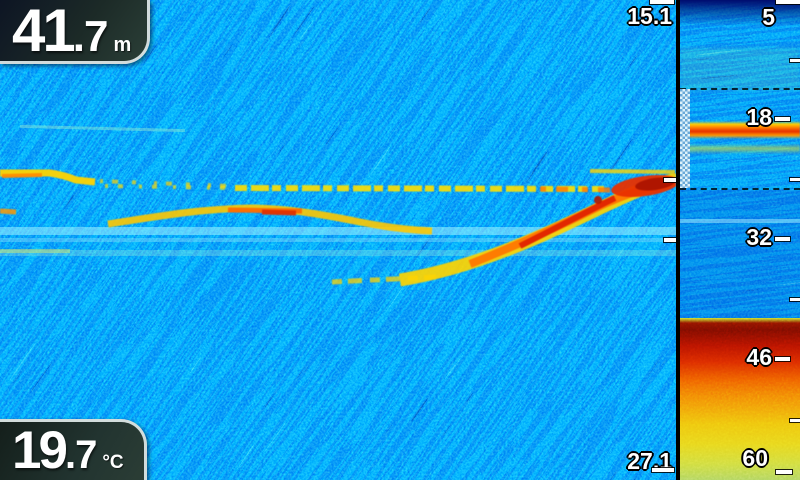  What do you see at coordinates (740, 149) in the screenshot?
I see `panel-green-band` at bounding box center [740, 149].